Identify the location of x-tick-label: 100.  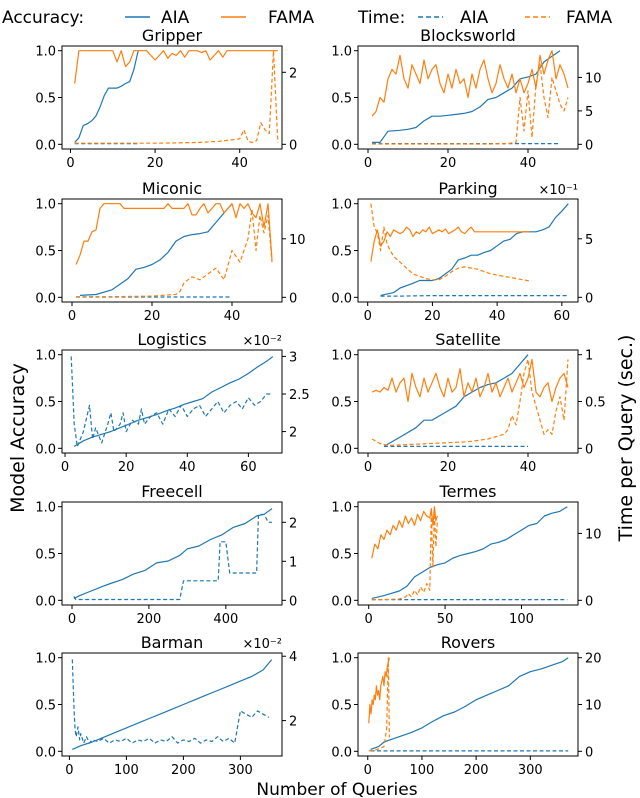
(521, 619).